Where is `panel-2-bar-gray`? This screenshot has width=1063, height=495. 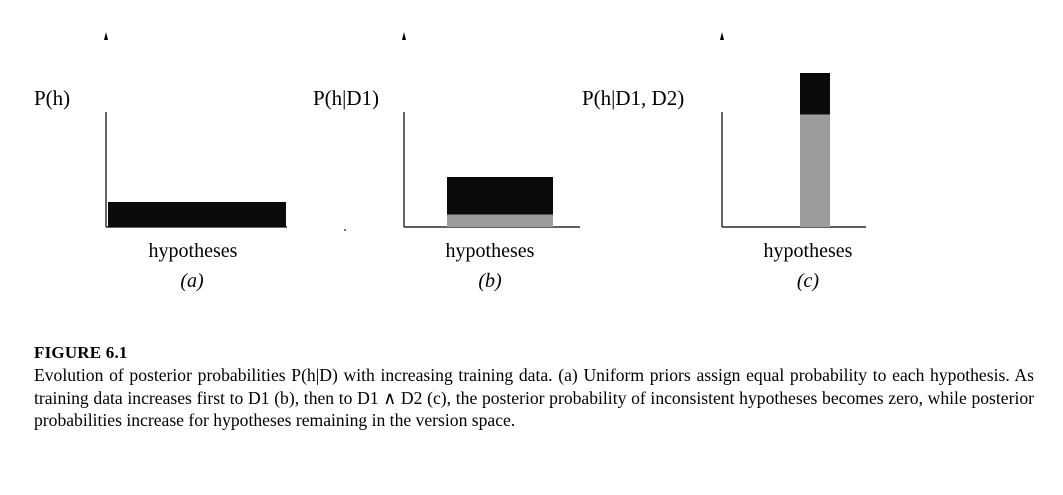
panel-2-bar-gray is located at coordinates (815, 170).